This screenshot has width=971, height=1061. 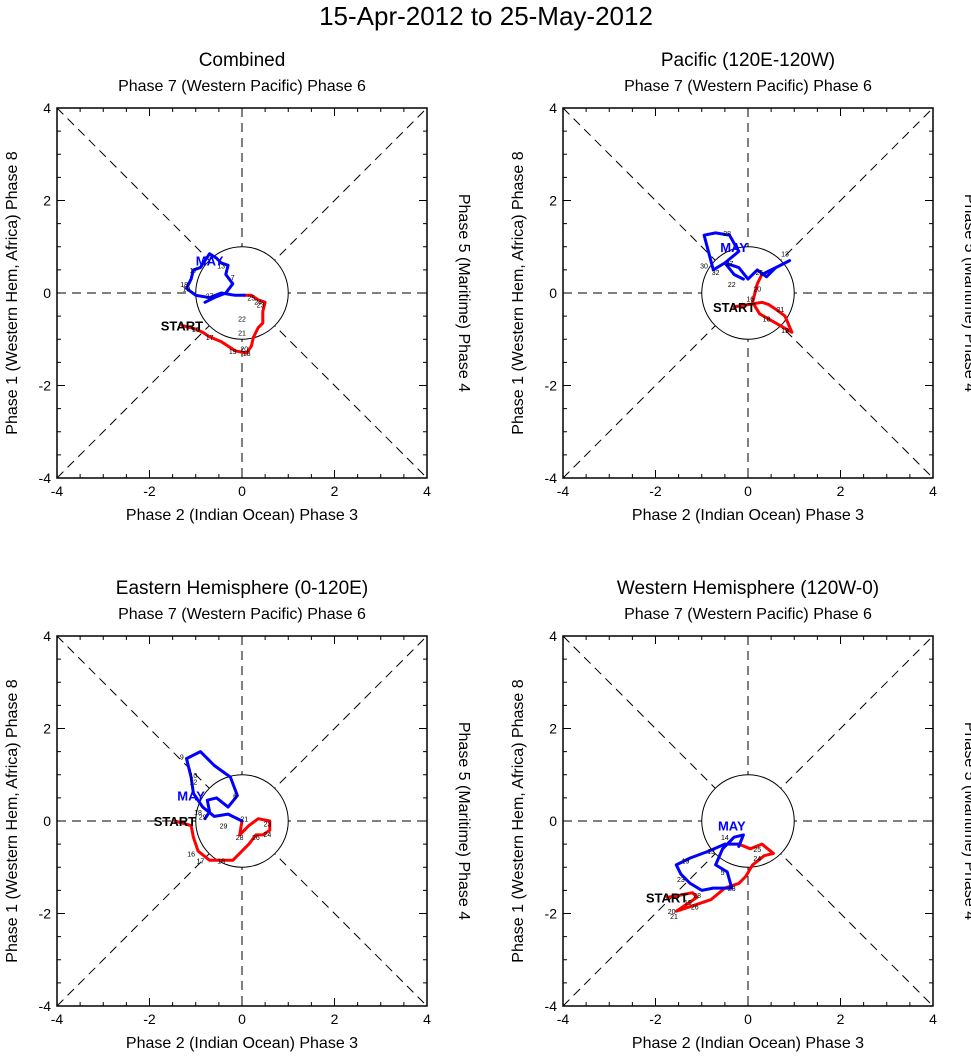 What do you see at coordinates (486, 16) in the screenshot?
I see `main-title: 15-Apr-2012 to 25-May-2012` at bounding box center [486, 16].